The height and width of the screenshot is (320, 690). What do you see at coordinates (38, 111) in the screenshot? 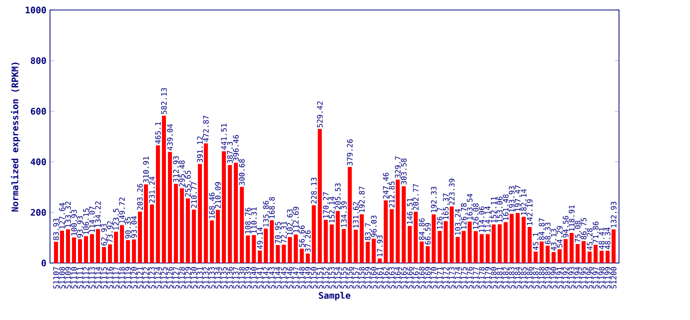
I see `y-tick-label: 600` at bounding box center [38, 111].